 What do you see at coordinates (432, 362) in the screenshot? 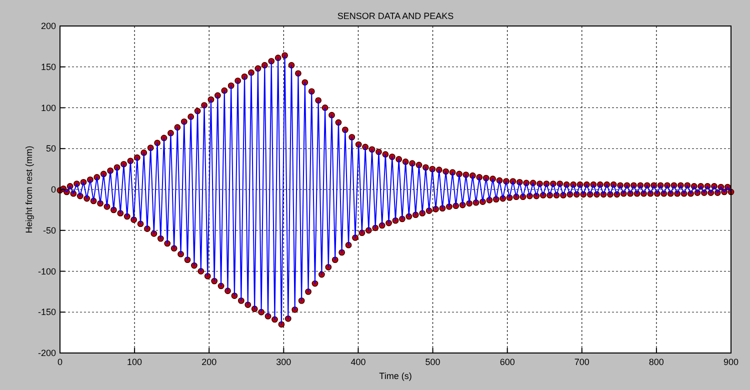
I see `x-tick-label: 500` at bounding box center [432, 362].